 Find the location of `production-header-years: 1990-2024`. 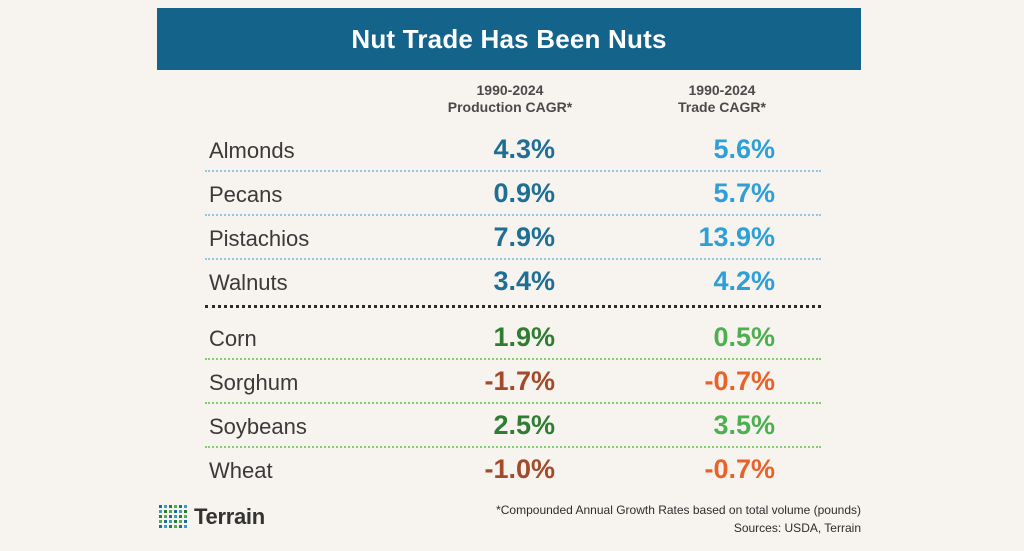

production-header-years: 1990-2024 is located at coordinates (510, 90).